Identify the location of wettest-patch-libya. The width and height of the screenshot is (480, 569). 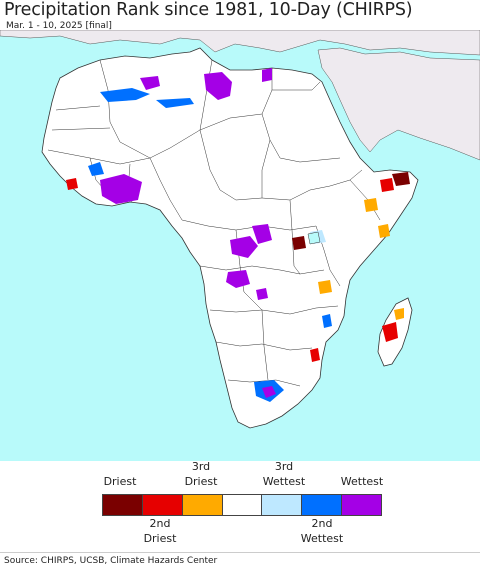
(218, 86).